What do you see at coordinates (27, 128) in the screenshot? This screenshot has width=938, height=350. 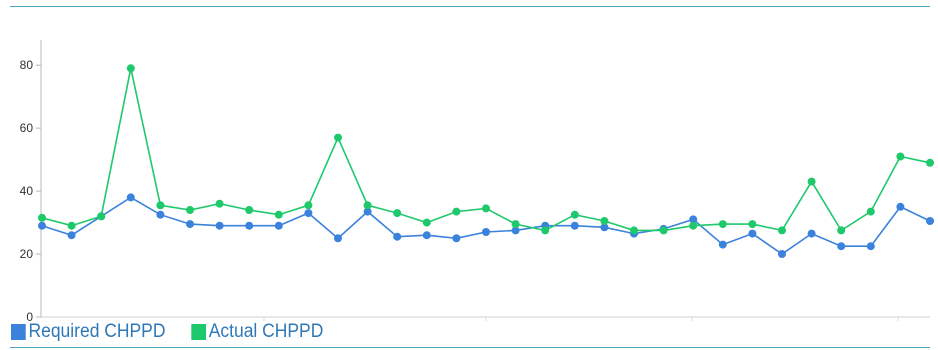 I see `y-tick-label: 60` at bounding box center [27, 128].